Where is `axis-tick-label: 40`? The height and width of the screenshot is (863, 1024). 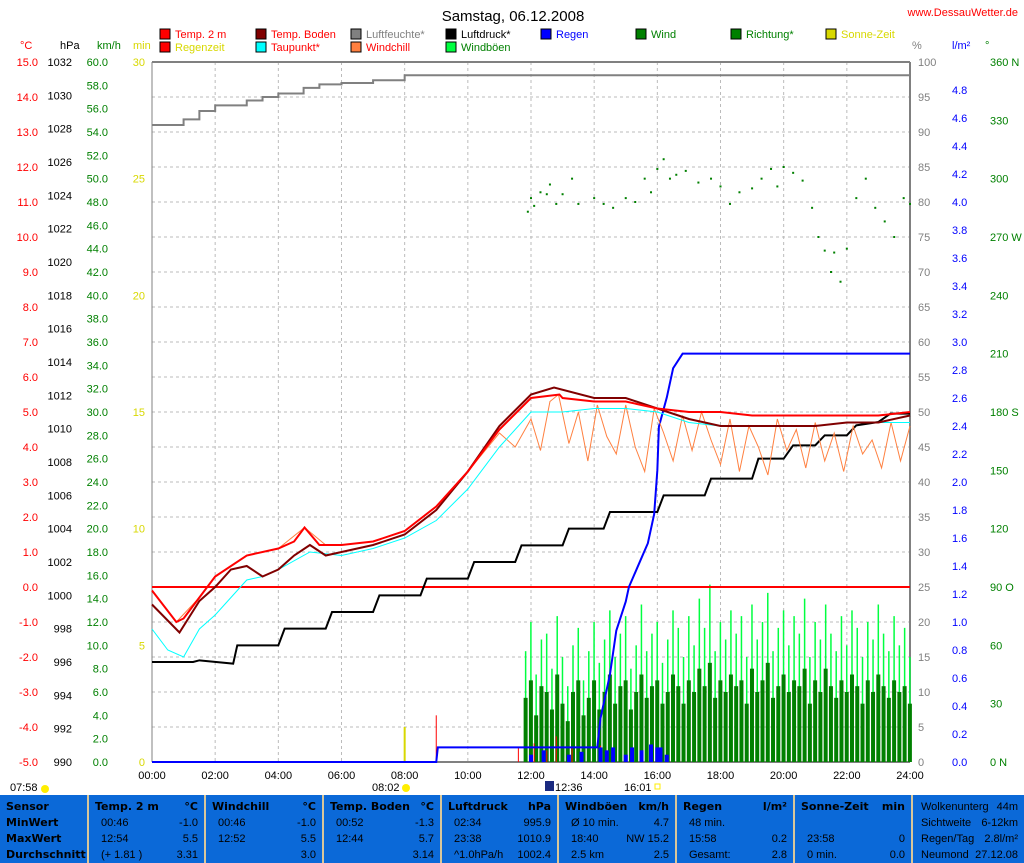 axis-tick-label: 40 is located at coordinates (924, 483).